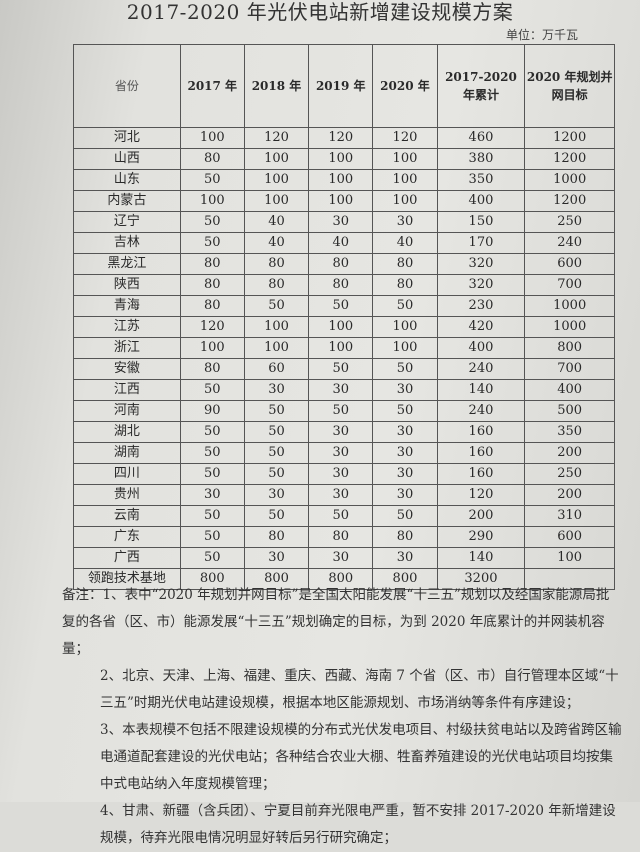 The height and width of the screenshot is (852, 640). Describe the element at coordinates (127, 369) in the screenshot. I see `province-cell: 安徽` at that location.